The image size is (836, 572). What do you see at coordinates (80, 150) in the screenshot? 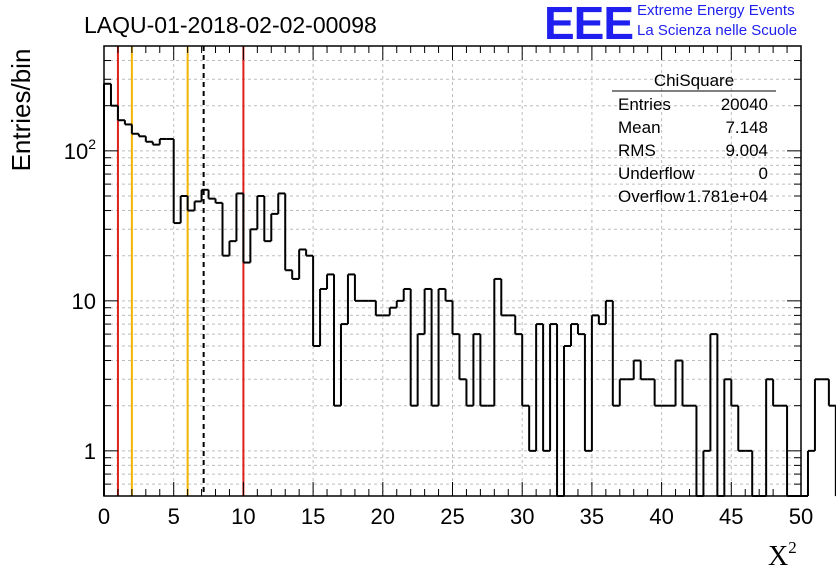
I see `y-tick-label: 102` at bounding box center [80, 150].